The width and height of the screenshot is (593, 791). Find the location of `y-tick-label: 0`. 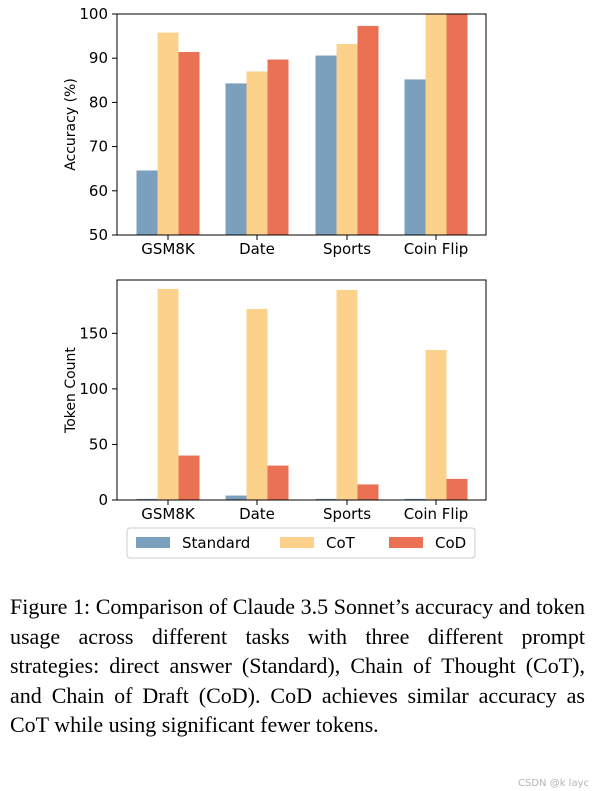

y-tick-label: 0 is located at coordinates (103, 500).